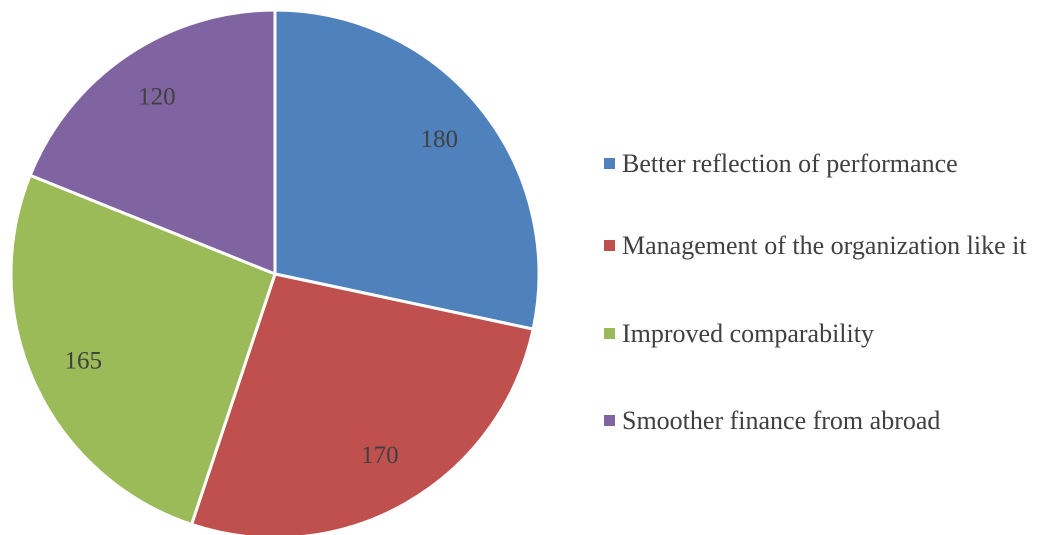 Image resolution: width=1046 pixels, height=535 pixels. Describe the element at coordinates (439, 139) in the screenshot. I see `data-label: 180` at that location.